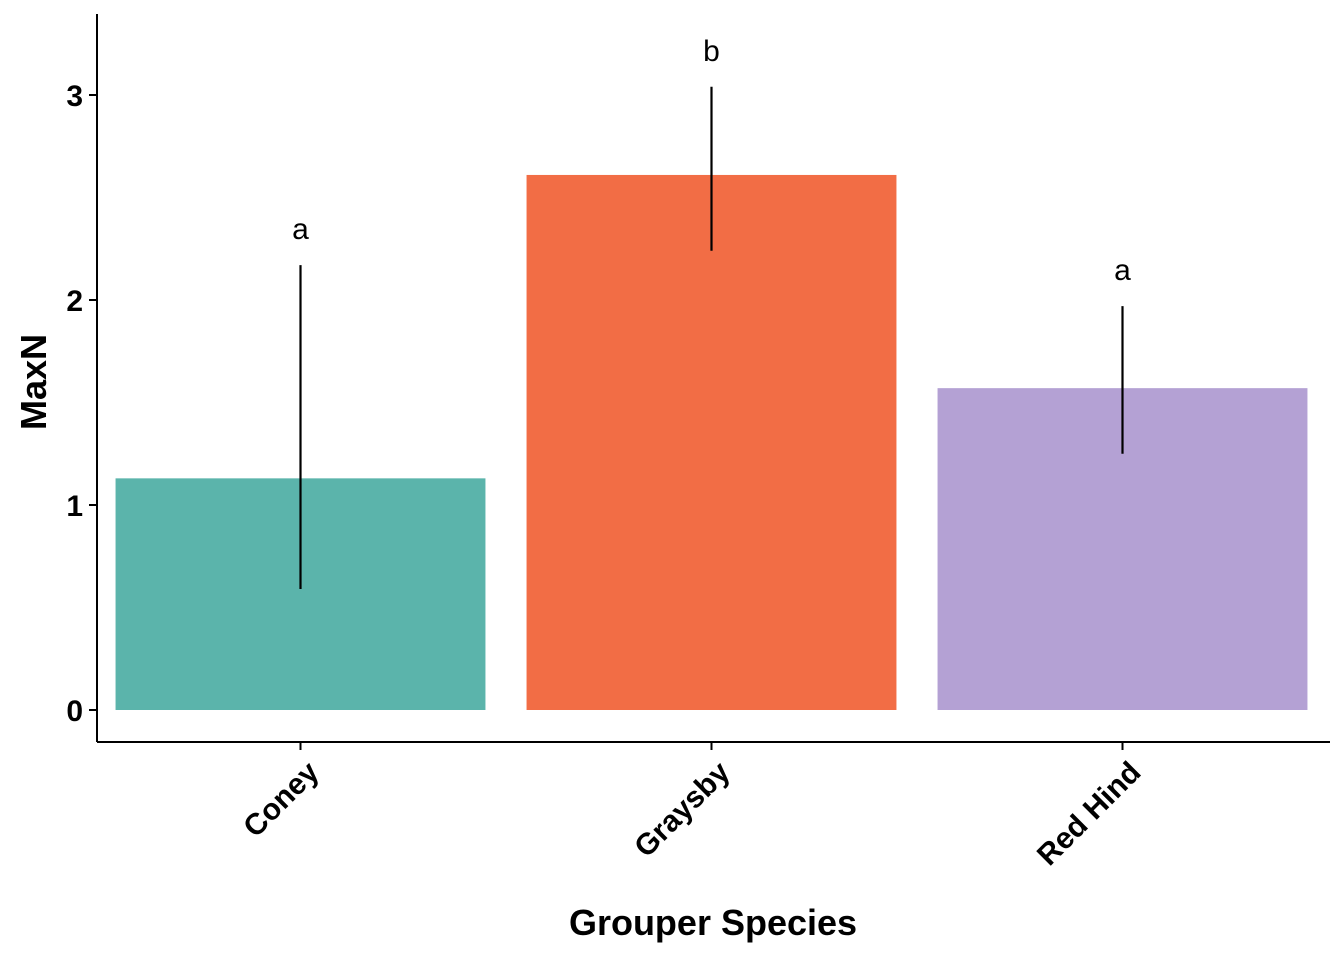  Describe the element at coordinates (33, 382) in the screenshot. I see `y-axis-title: MaxN` at that location.